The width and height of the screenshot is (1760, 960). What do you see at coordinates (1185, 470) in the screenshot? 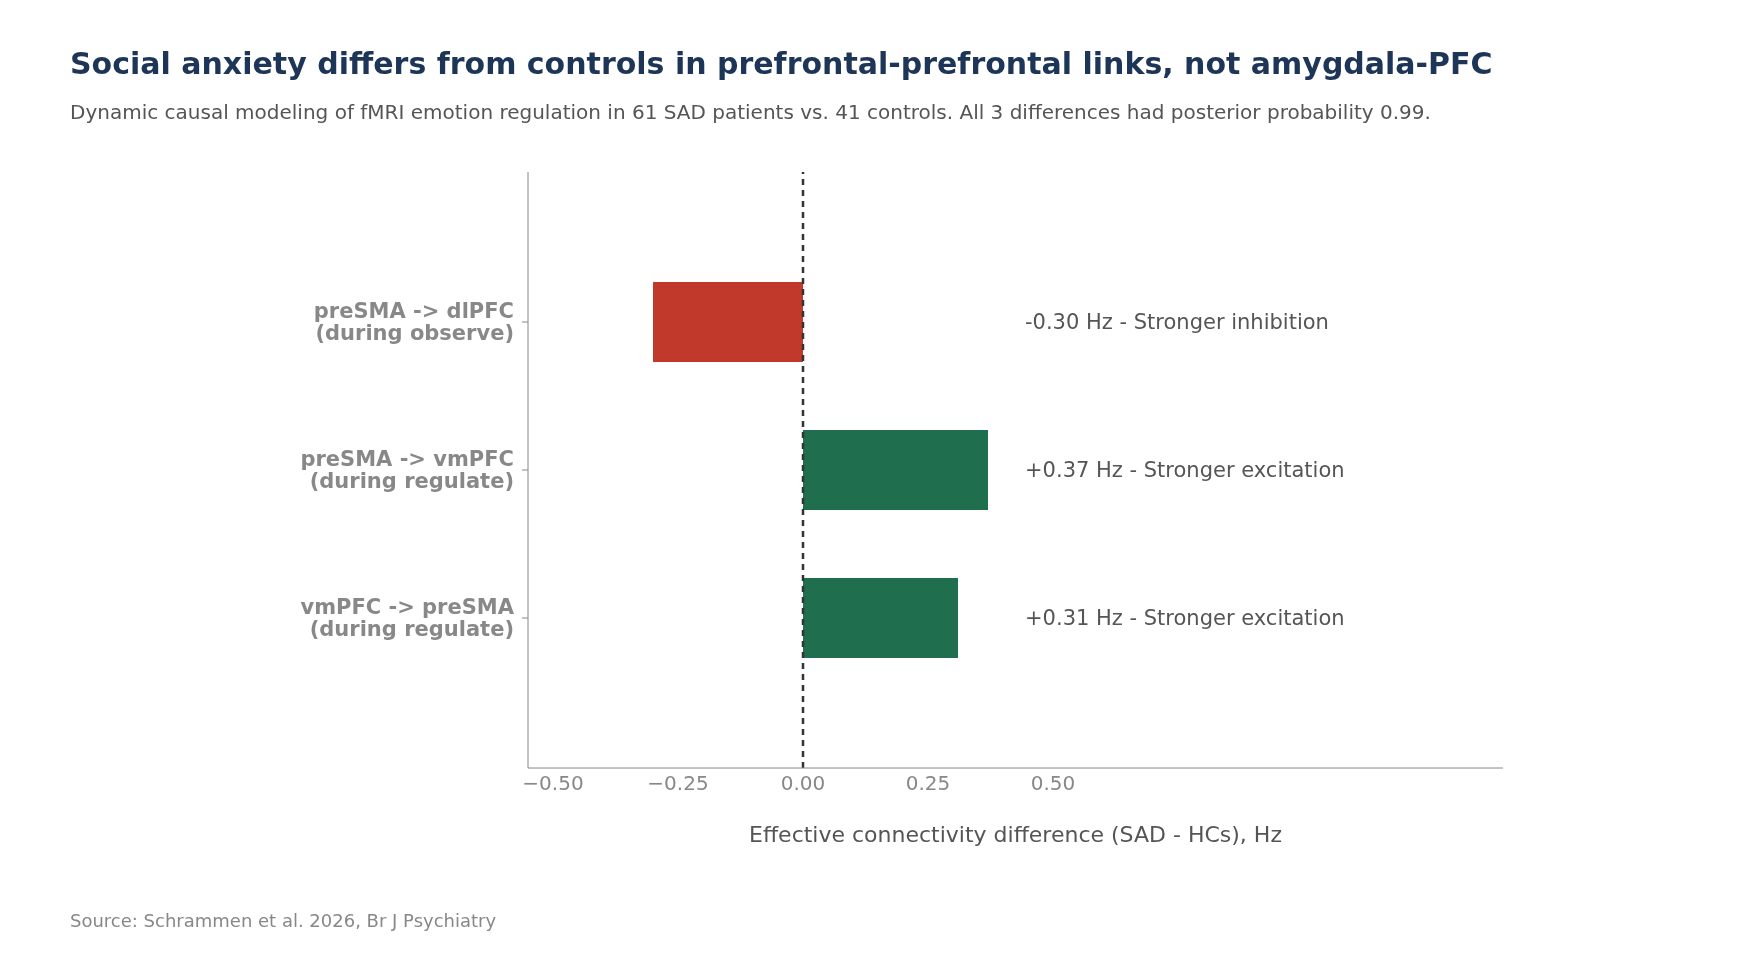
I see `annotation: +0.37 Hz - Stronger excitation` at bounding box center [1185, 470].